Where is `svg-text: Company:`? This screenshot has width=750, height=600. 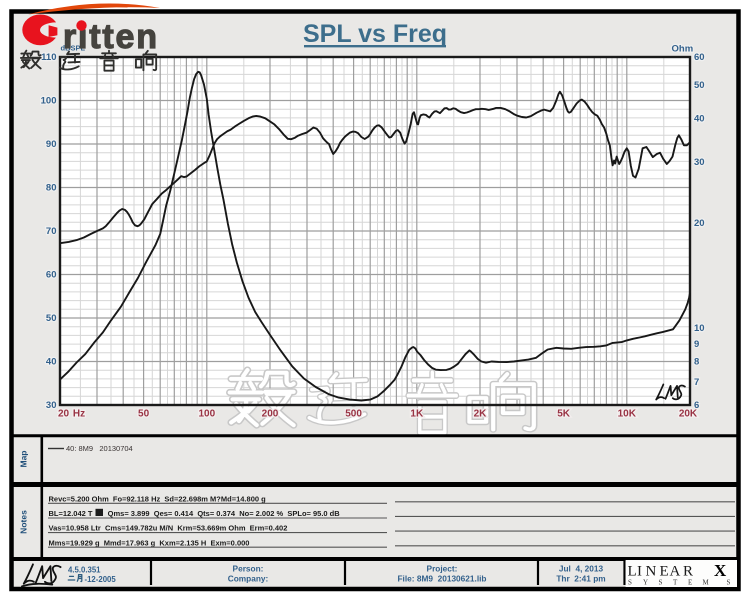 svg-text: Company: is located at coordinates (248, 579).